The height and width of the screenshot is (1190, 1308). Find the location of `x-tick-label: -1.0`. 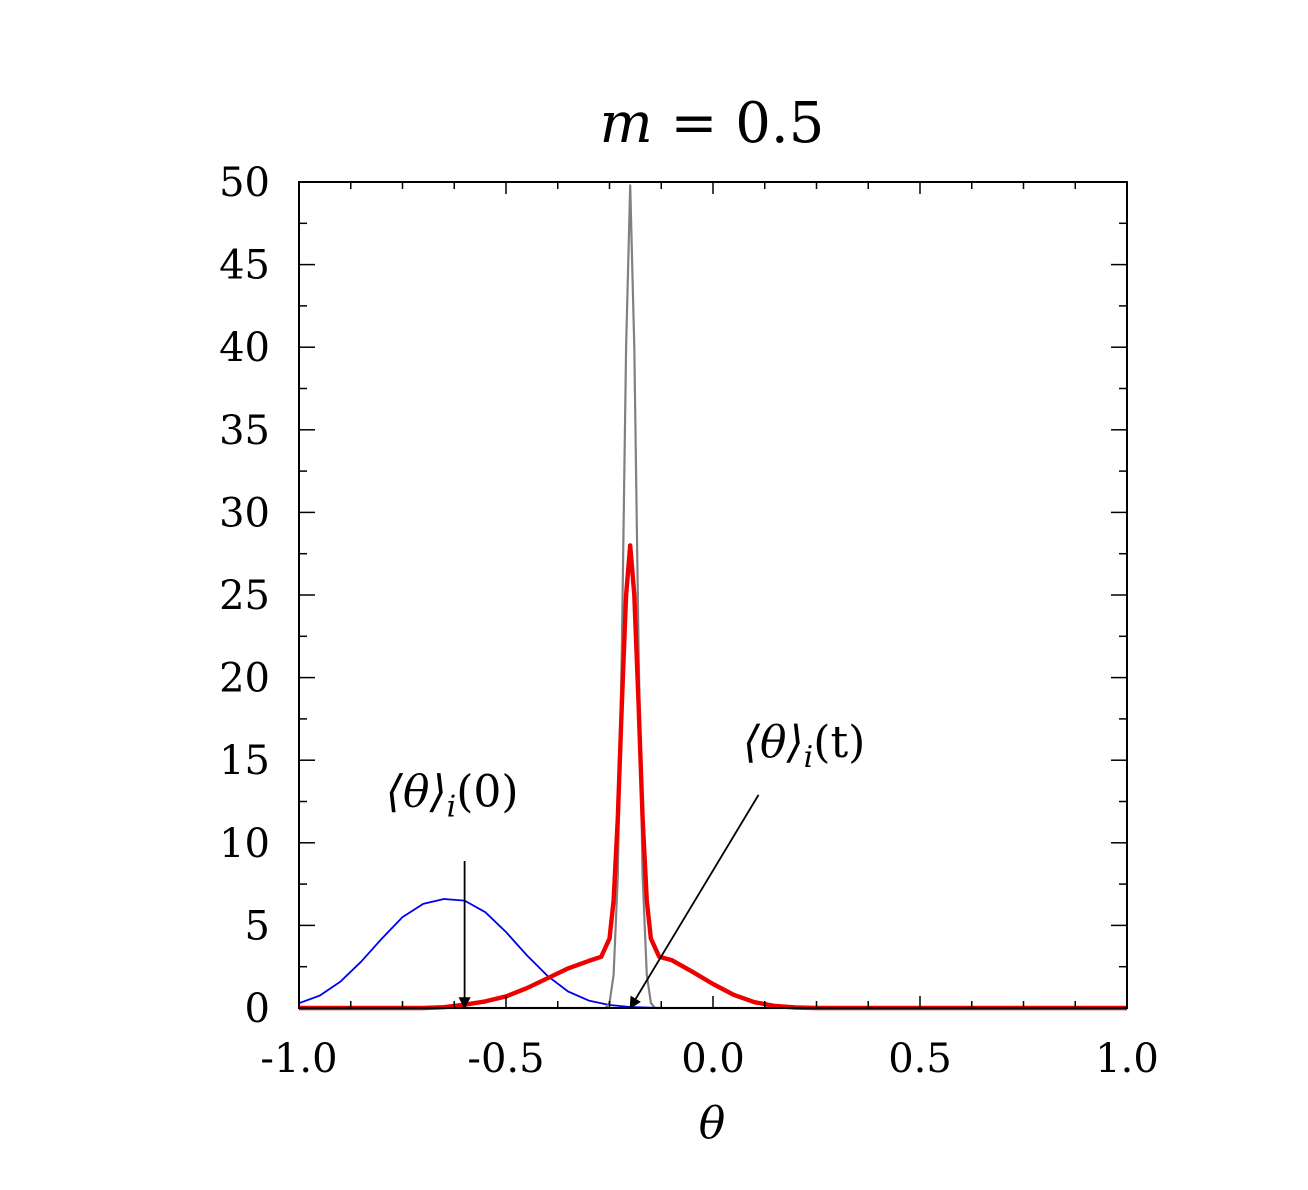

x-tick-label: -1.0 is located at coordinates (298, 1059).